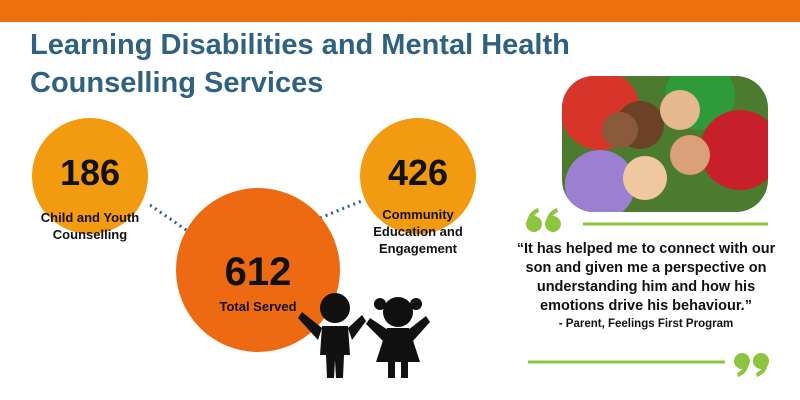  I want to click on stat-label: Child and Youth Counselling, so click(90, 226).